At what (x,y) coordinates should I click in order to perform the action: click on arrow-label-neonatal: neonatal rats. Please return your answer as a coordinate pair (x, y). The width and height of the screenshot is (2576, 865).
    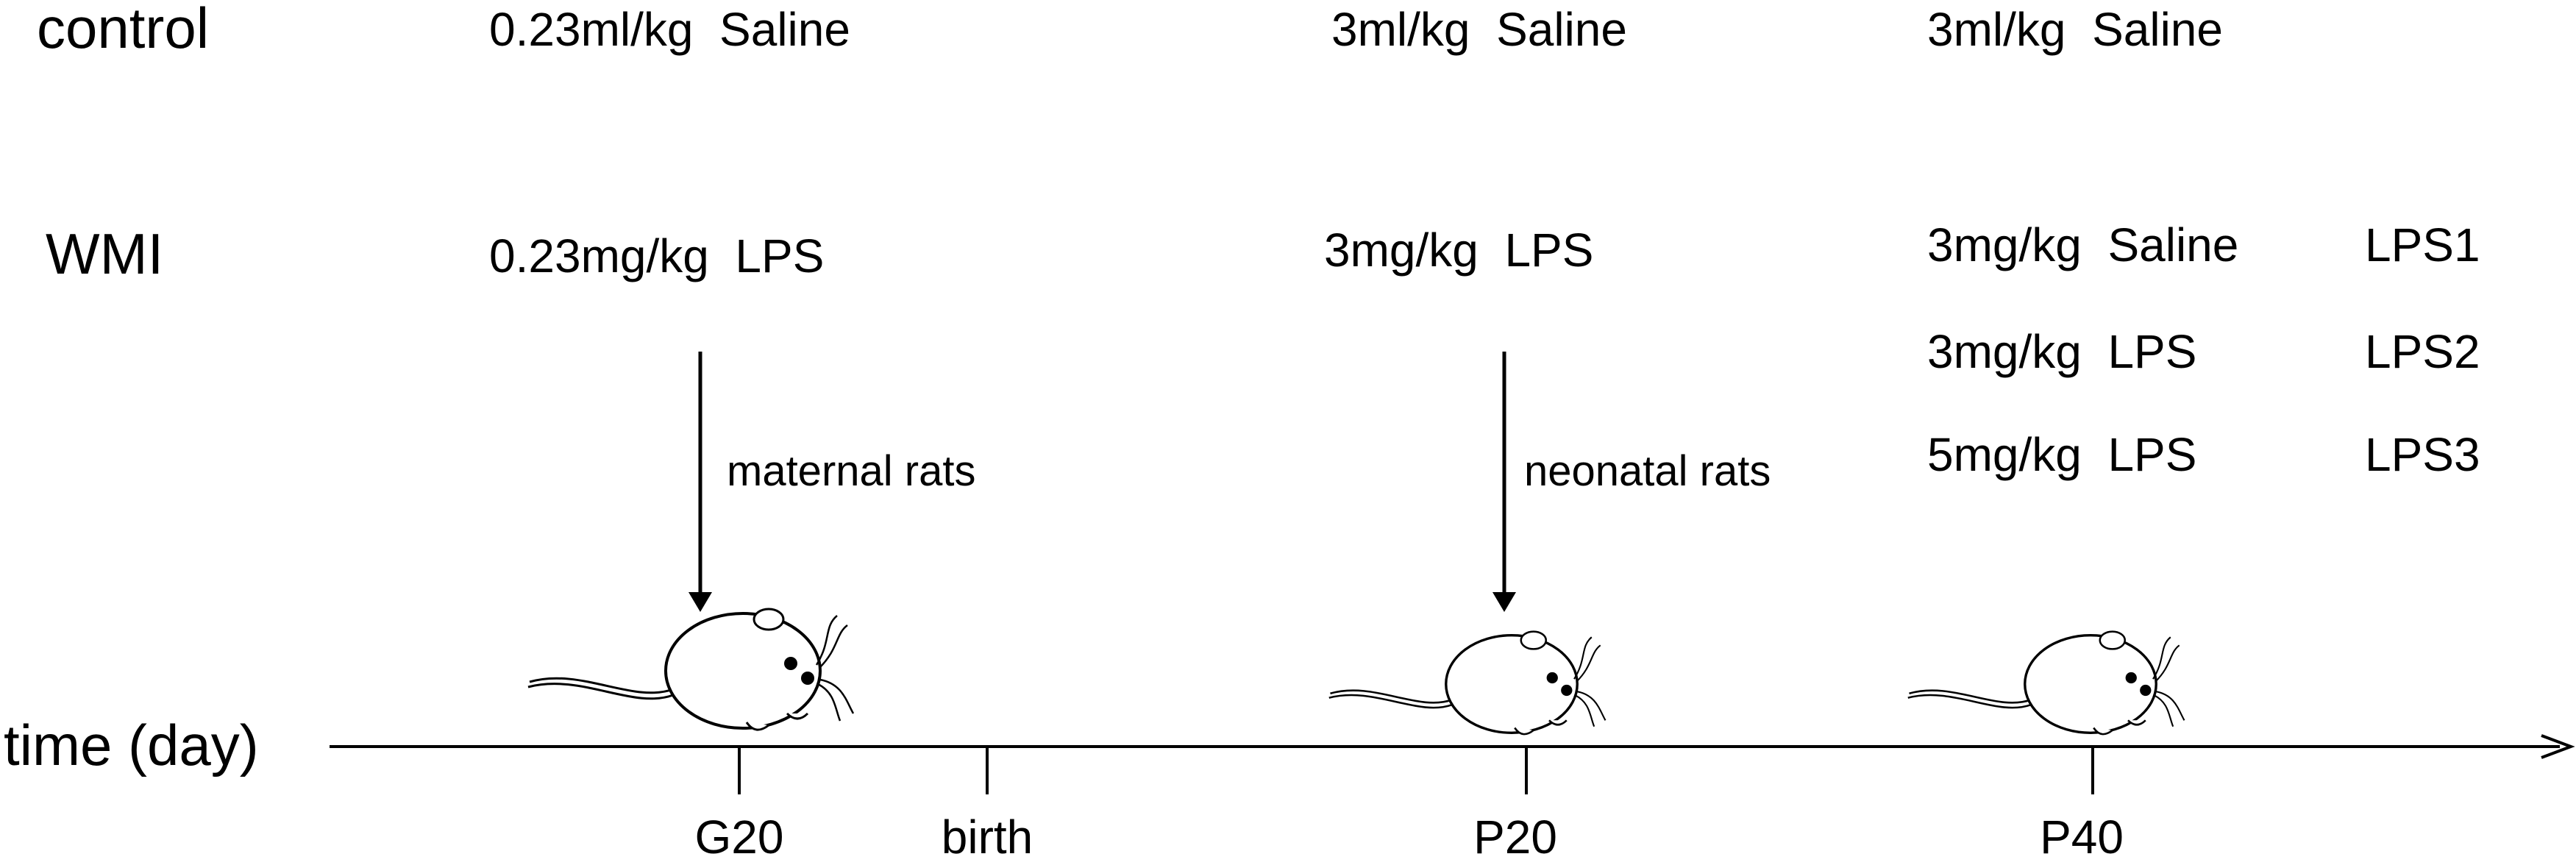
    Looking at the image, I should click on (1647, 471).